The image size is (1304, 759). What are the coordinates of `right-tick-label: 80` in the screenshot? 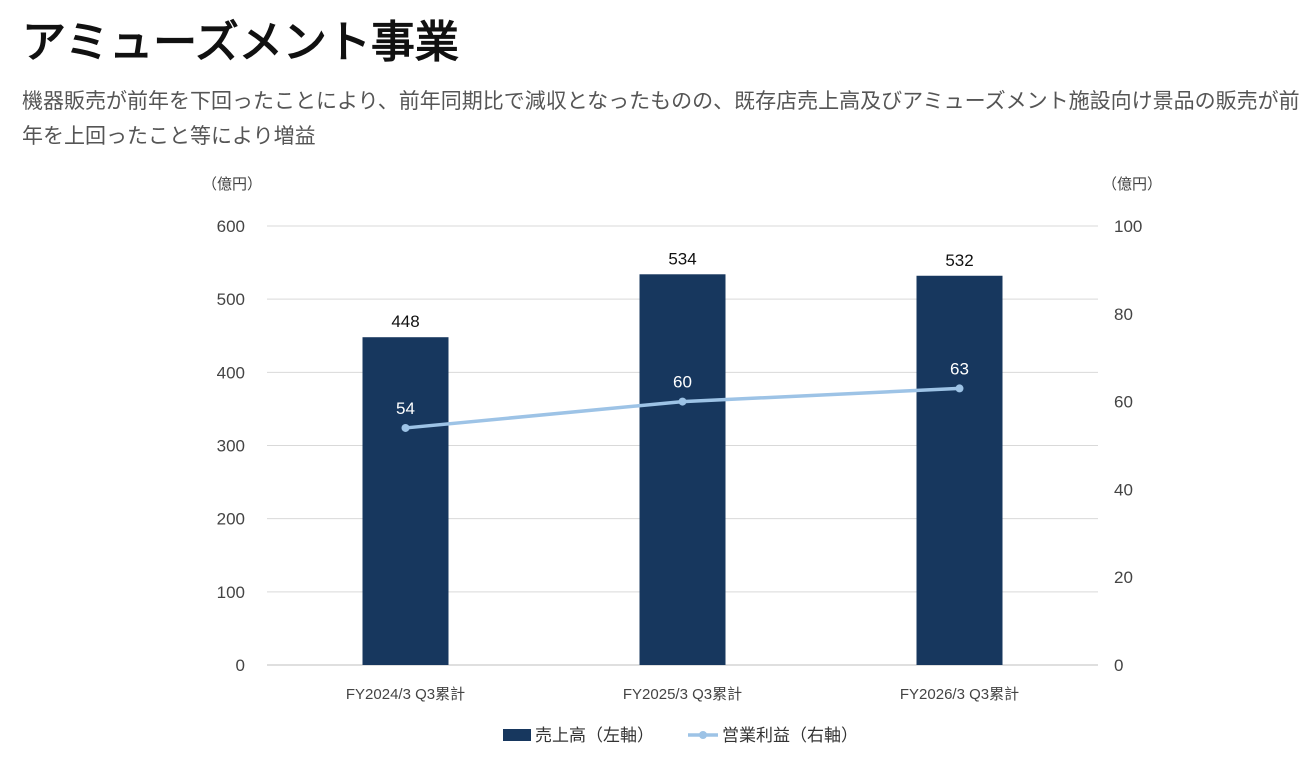 It's located at (1123, 314).